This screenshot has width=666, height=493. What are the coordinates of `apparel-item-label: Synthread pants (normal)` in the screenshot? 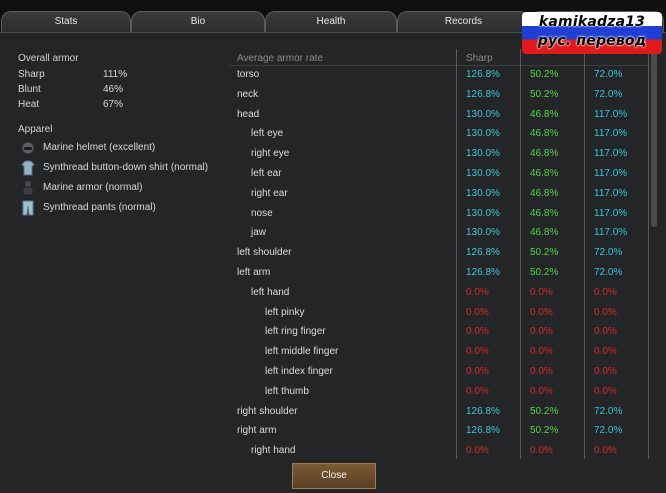 It's located at (99, 207).